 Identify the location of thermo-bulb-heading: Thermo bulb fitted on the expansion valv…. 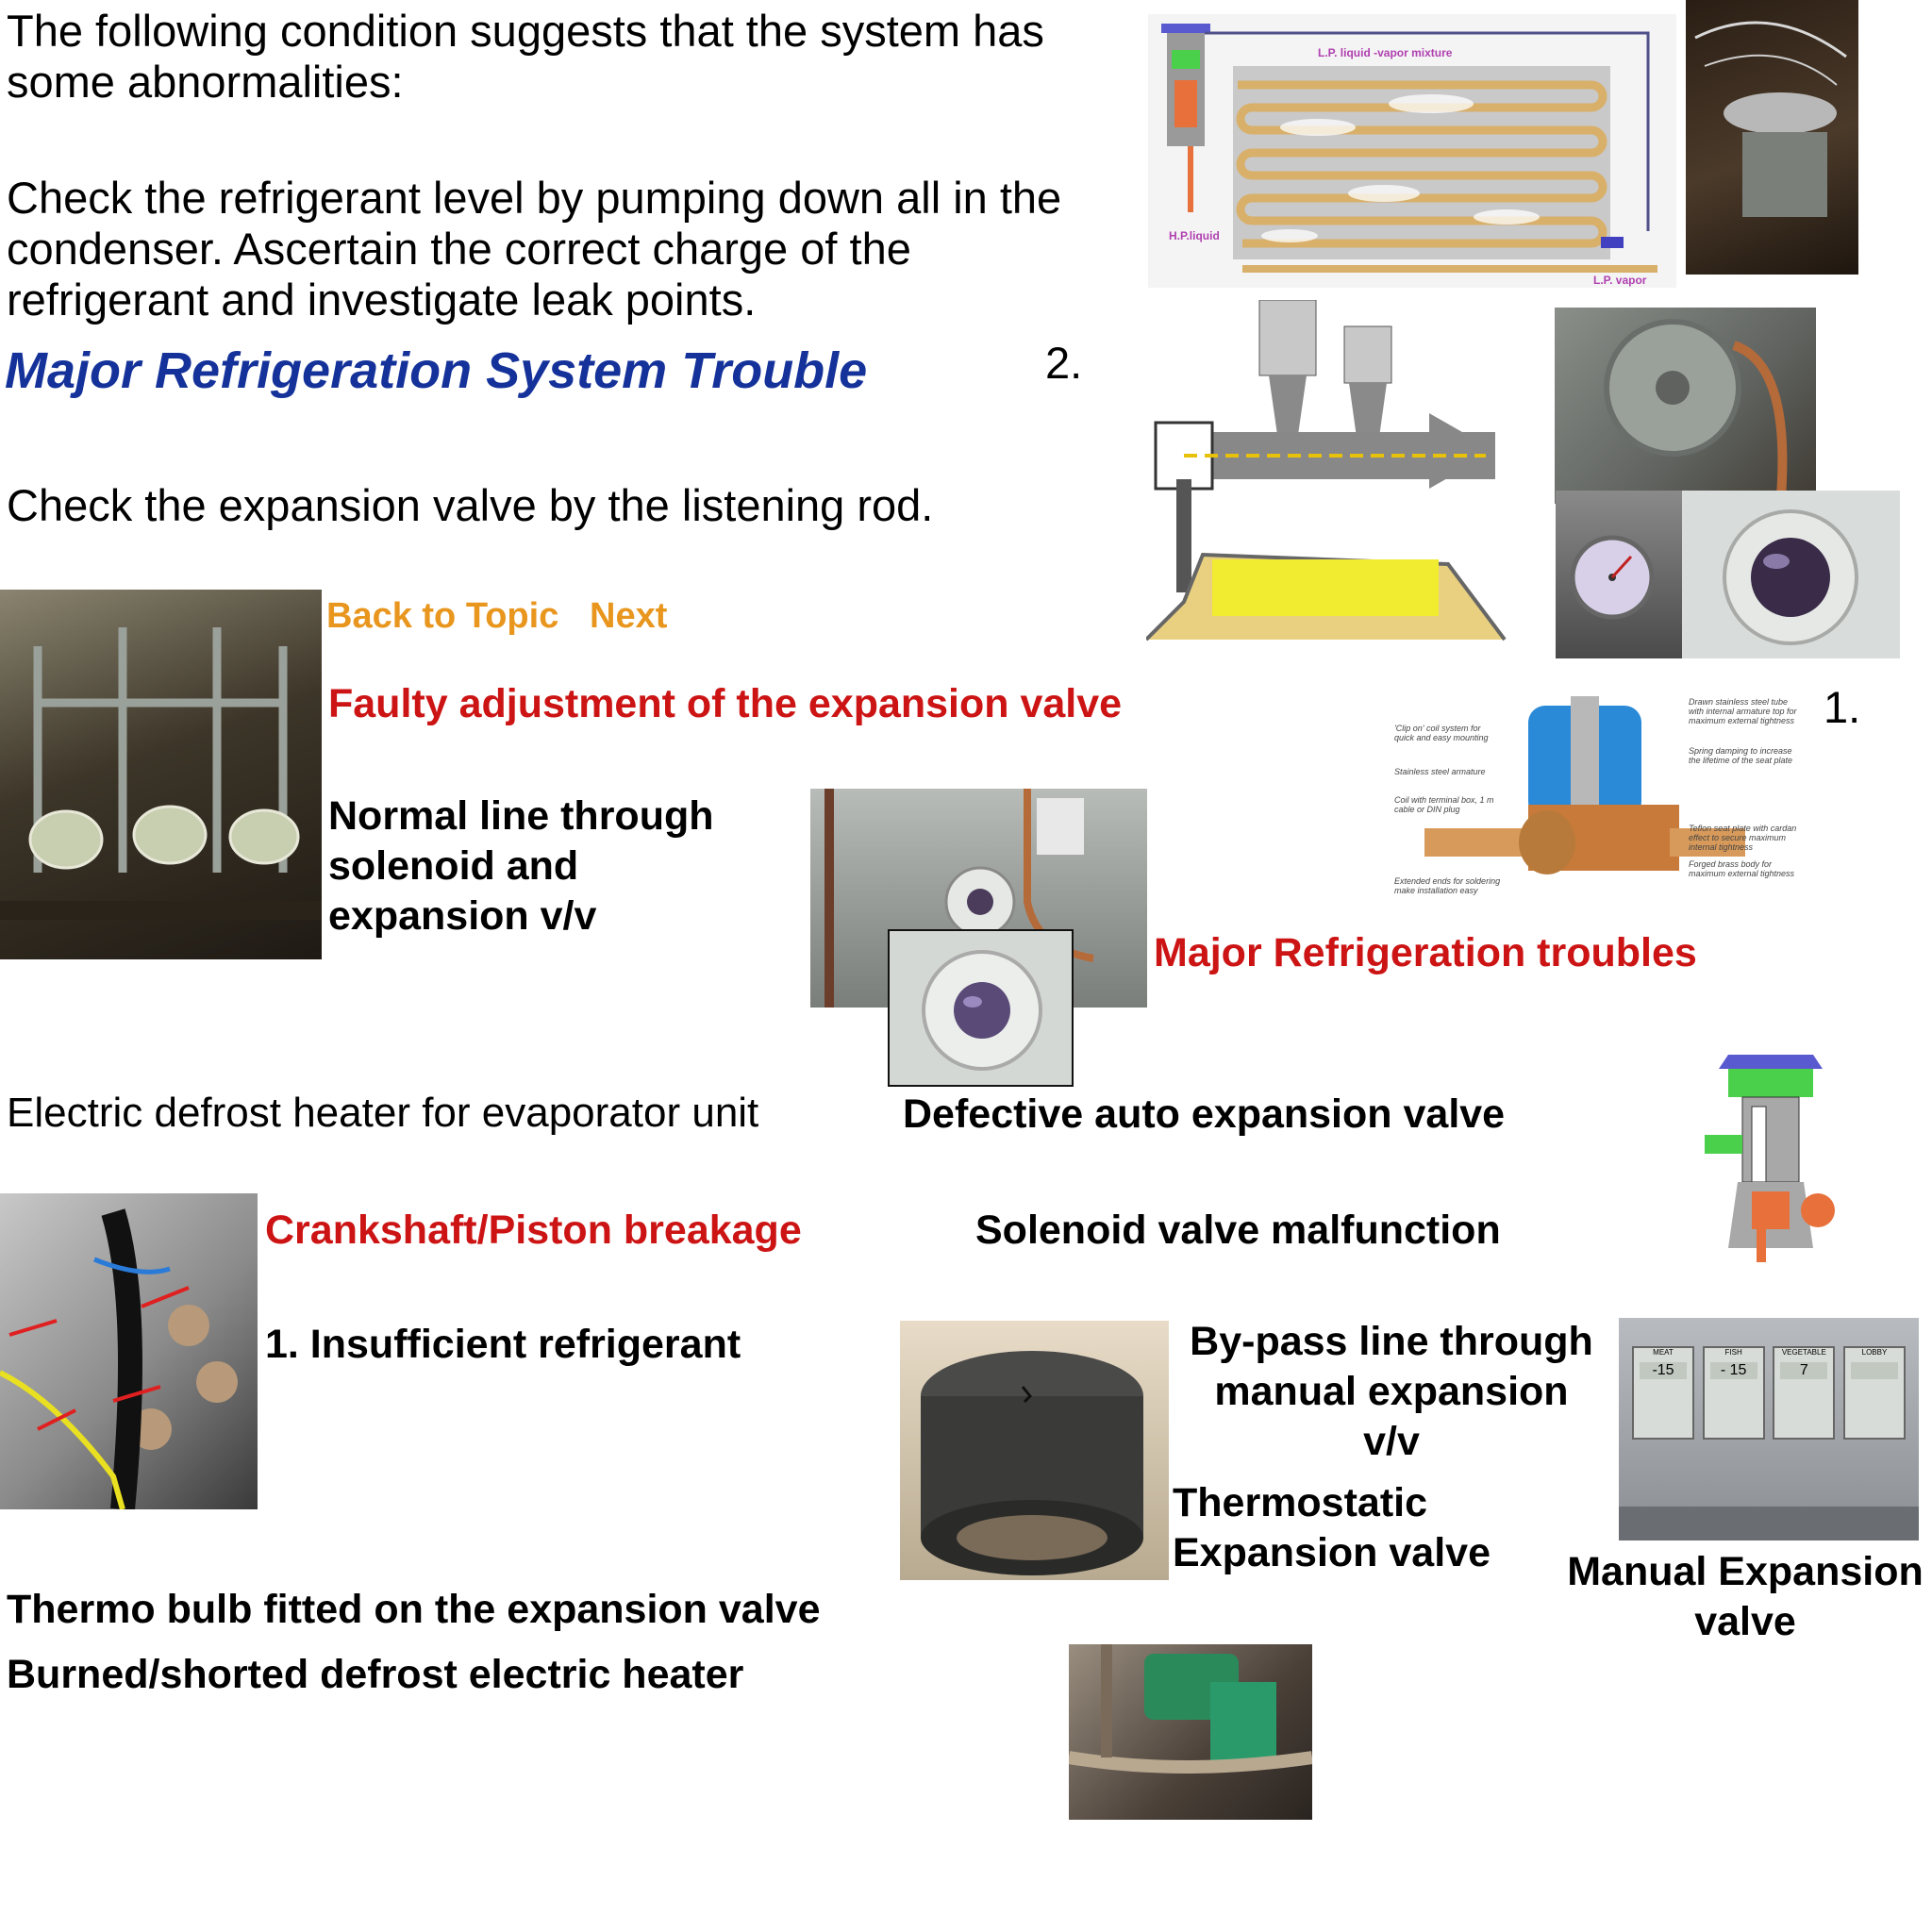
(414, 1610).